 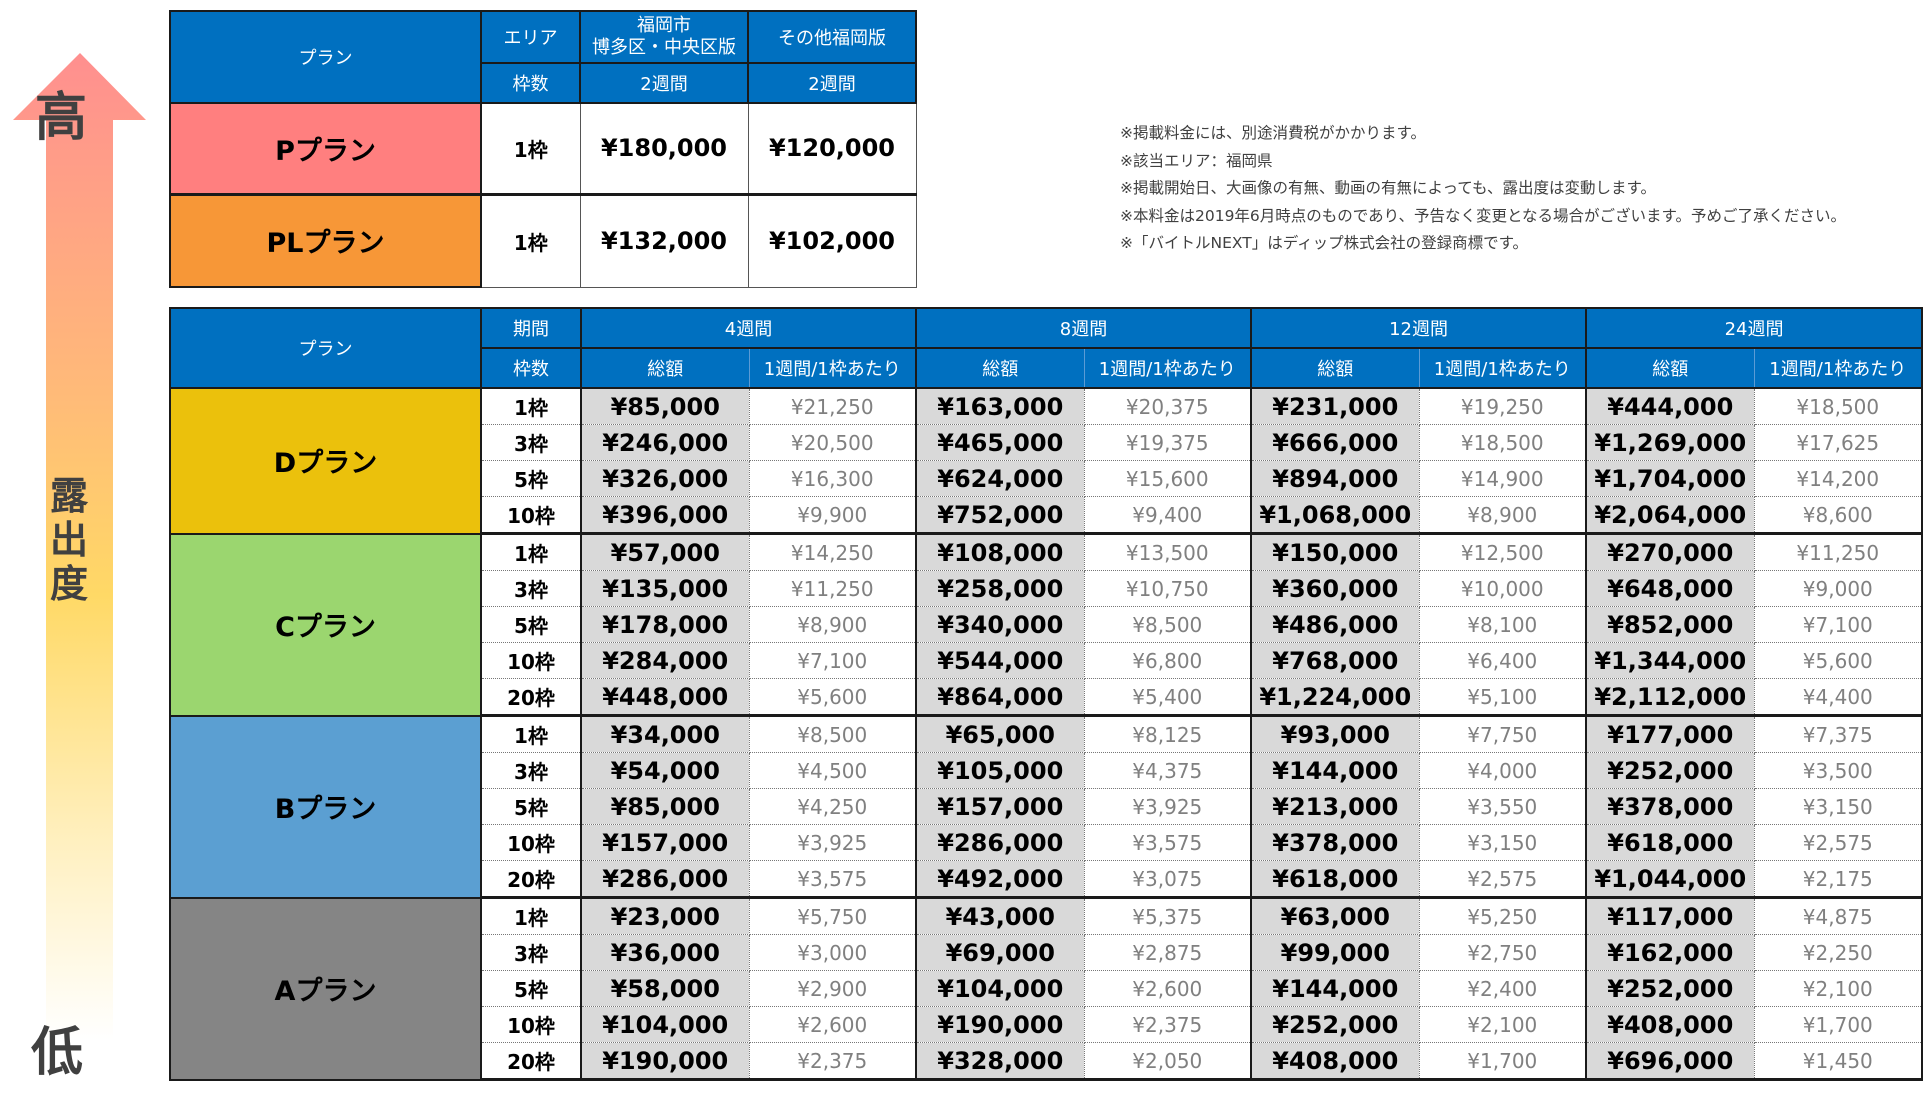 I want to click on unit-price: ¥11,250, so click(x=833, y=588).